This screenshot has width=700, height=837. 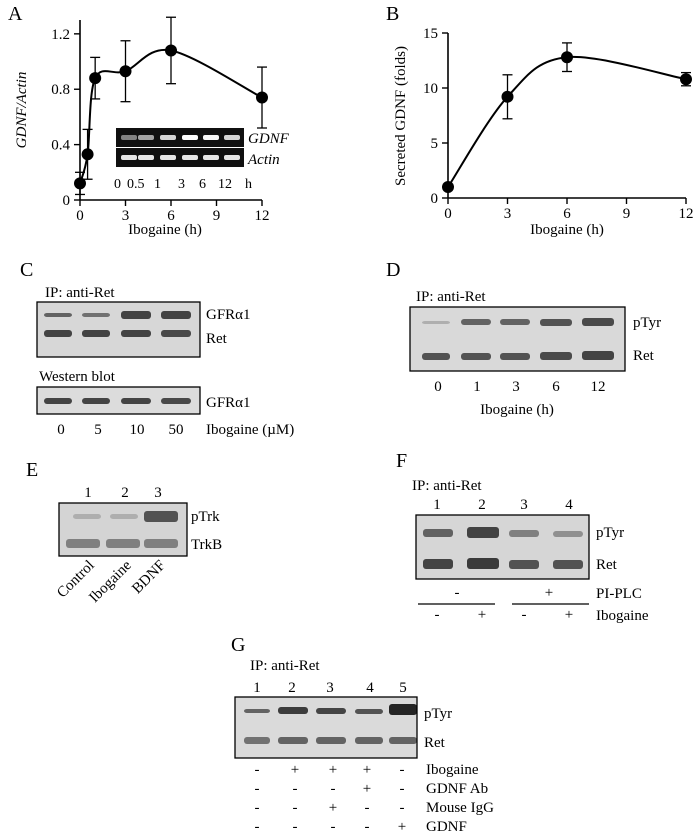 What do you see at coordinates (627, 214) in the screenshot?
I see `panel-b-x-tick-label: 9` at bounding box center [627, 214].